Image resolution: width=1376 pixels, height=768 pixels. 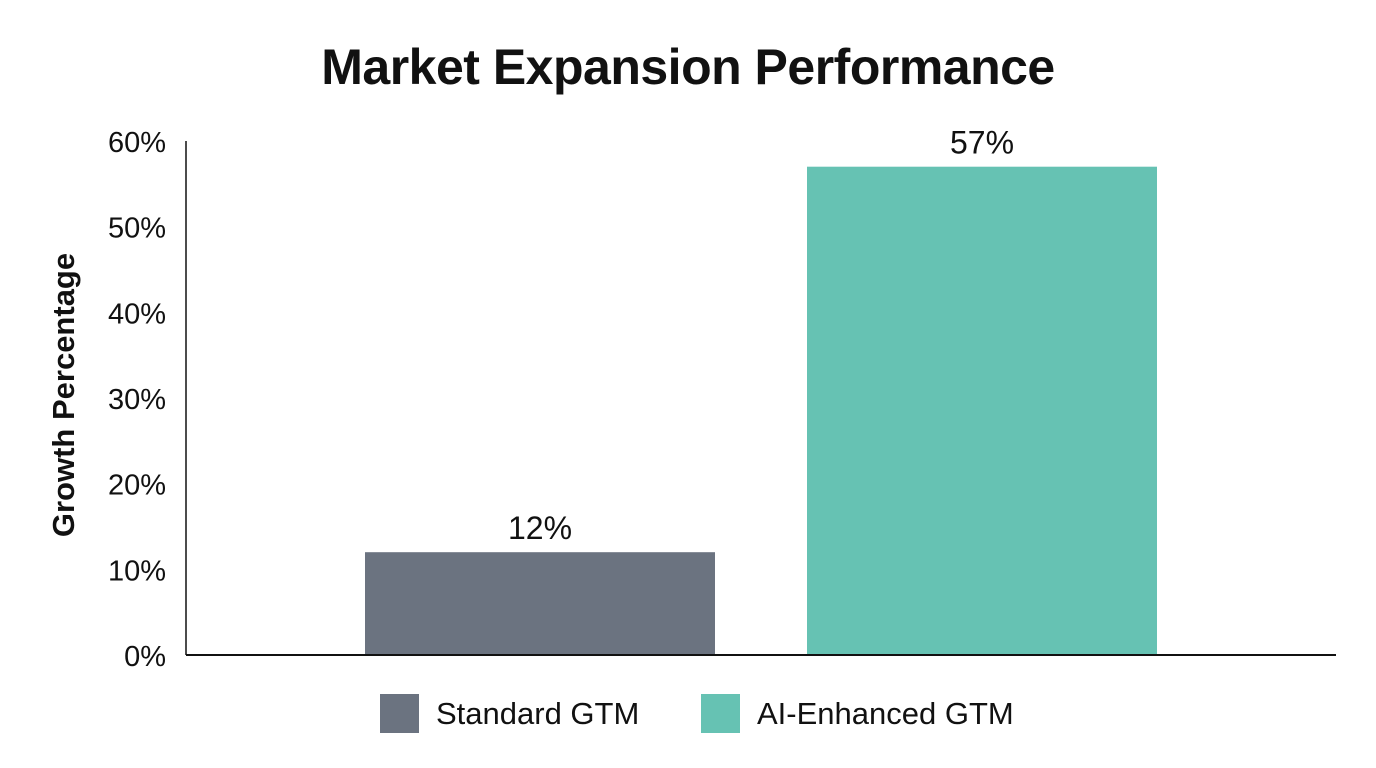 What do you see at coordinates (137, 486) in the screenshot?
I see `y-tick-label: 20%` at bounding box center [137, 486].